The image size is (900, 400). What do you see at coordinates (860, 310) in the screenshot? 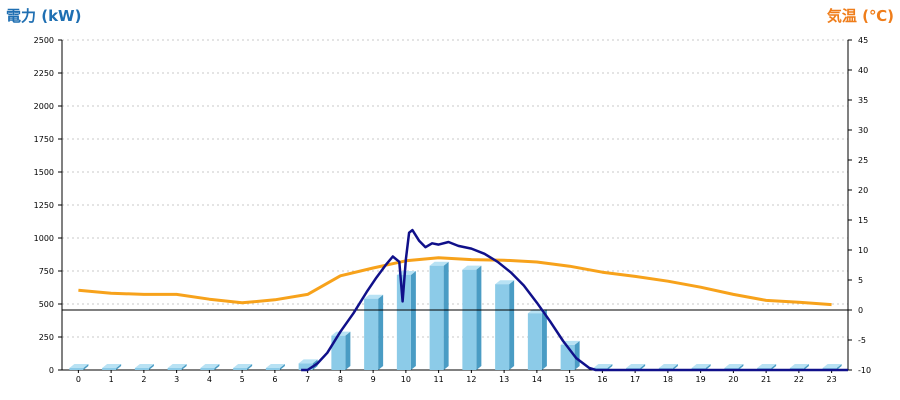
I see `y-right-tick-label: 0` at bounding box center [860, 310].